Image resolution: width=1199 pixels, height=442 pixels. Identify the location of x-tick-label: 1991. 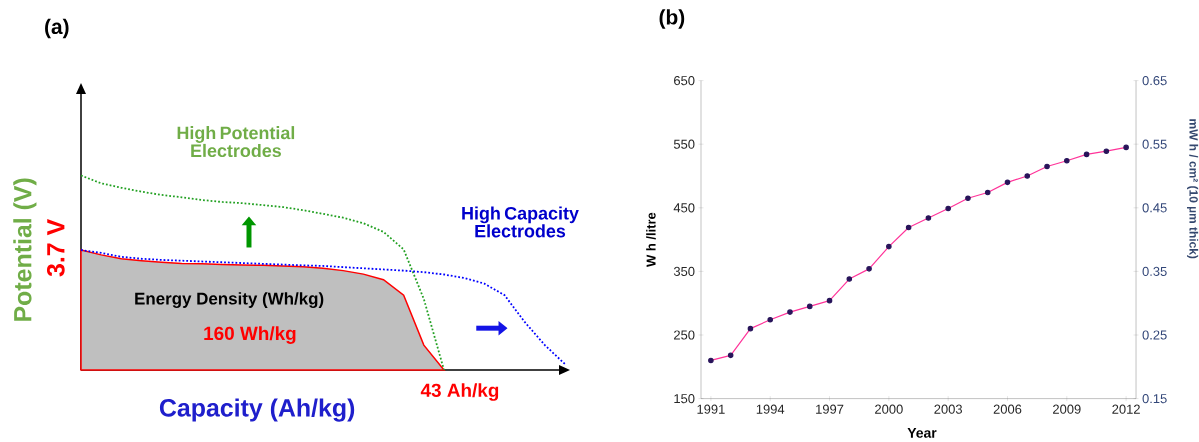
(711, 409).